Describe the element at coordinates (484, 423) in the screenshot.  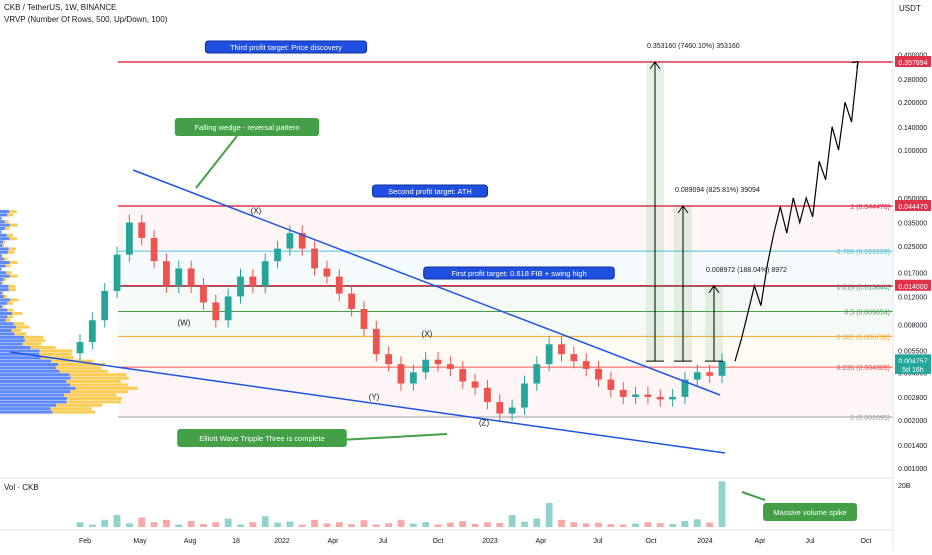
I see `wave-label: (Z)` at that location.